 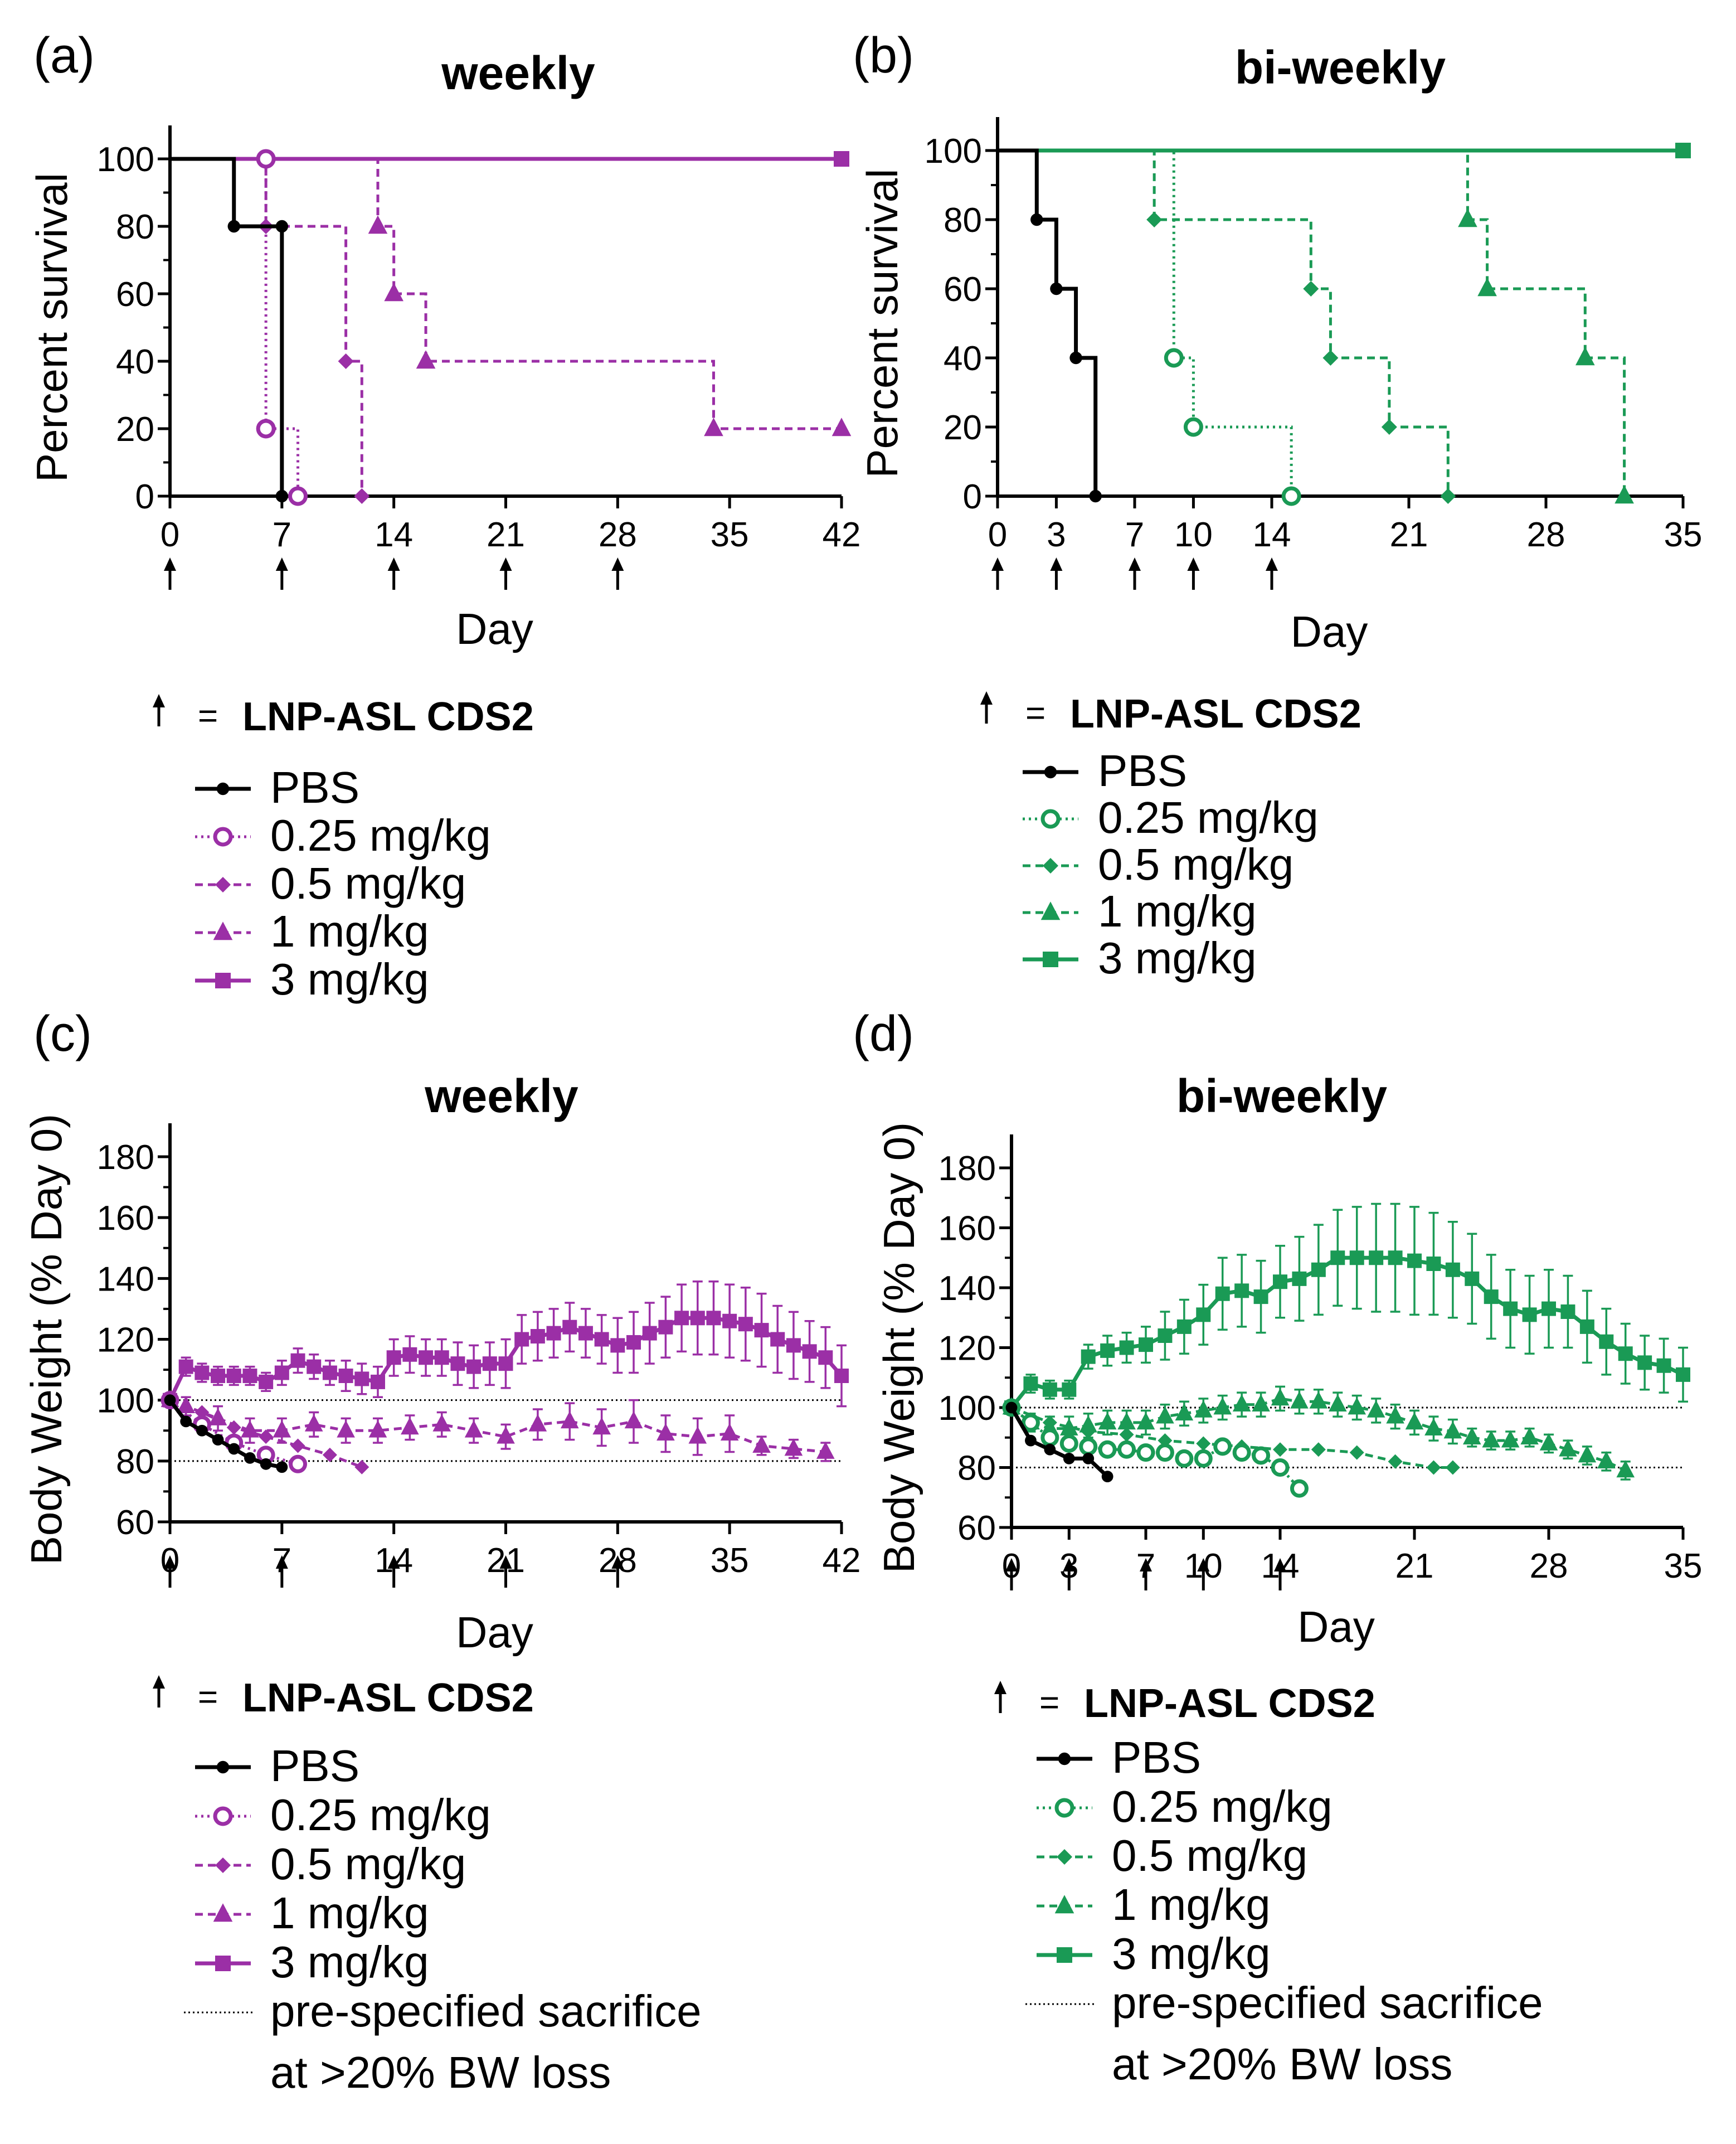 What do you see at coordinates (518, 73) in the screenshot?
I see `chart-title: weekly` at bounding box center [518, 73].